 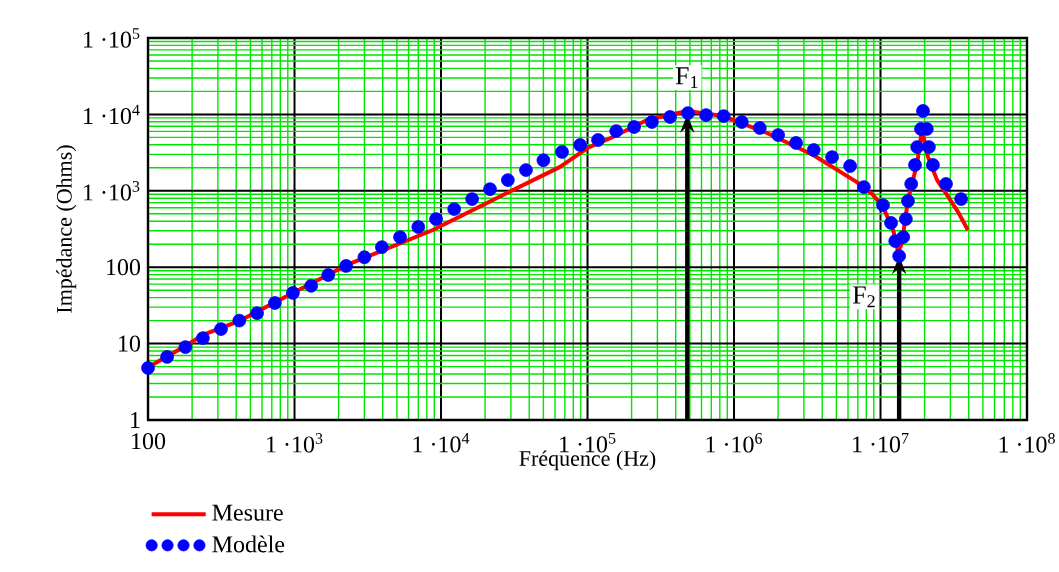 I want to click on x-tick-label: 1 ·10$^{3}$, so click(x=295, y=443).